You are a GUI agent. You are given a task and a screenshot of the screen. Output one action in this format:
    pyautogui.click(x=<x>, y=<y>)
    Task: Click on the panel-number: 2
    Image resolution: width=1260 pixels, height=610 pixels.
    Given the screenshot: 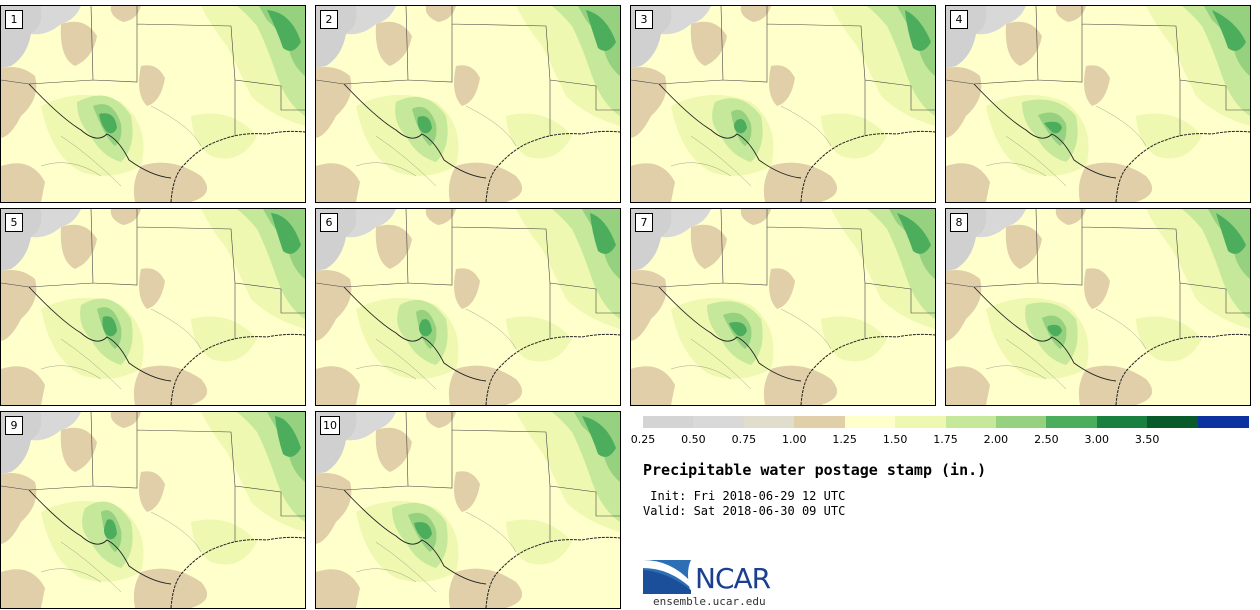 What is the action you would take?
    pyautogui.click(x=329, y=19)
    